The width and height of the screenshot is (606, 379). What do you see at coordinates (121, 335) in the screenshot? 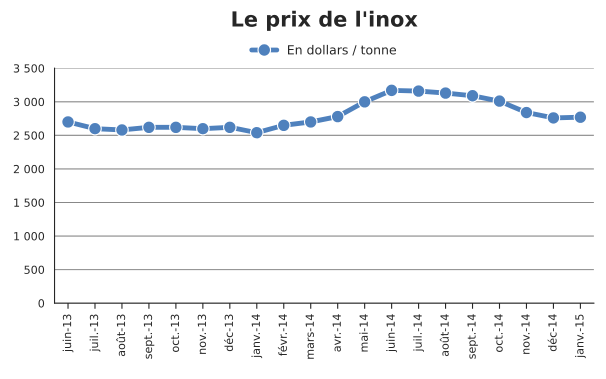
I see `x-tick-label: août-13` at bounding box center [121, 335].